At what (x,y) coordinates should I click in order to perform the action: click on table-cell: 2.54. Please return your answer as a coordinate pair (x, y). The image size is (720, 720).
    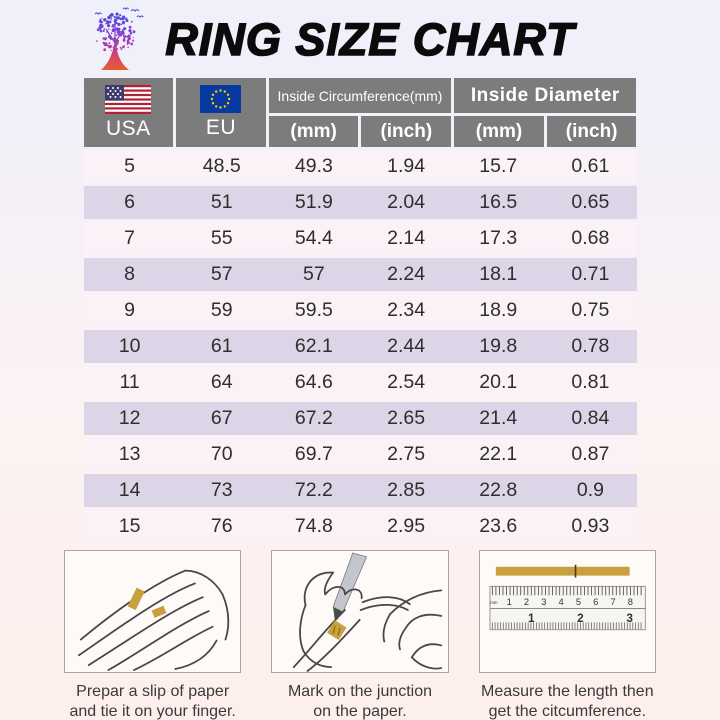
    Looking at the image, I should click on (406, 382).